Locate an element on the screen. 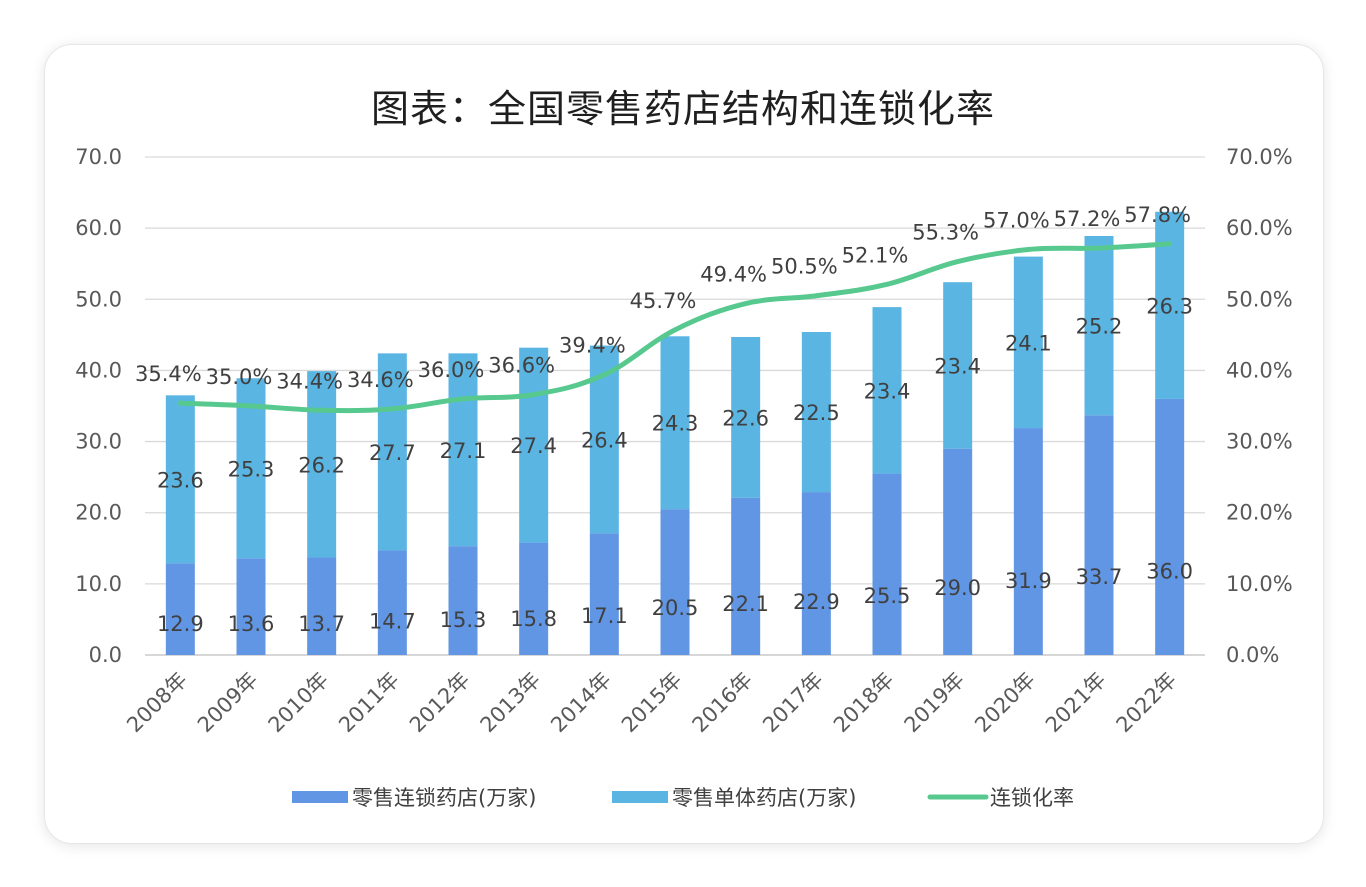 This screenshot has width=1366, height=887. y2-tick-label: 10.0% is located at coordinates (1259, 584).